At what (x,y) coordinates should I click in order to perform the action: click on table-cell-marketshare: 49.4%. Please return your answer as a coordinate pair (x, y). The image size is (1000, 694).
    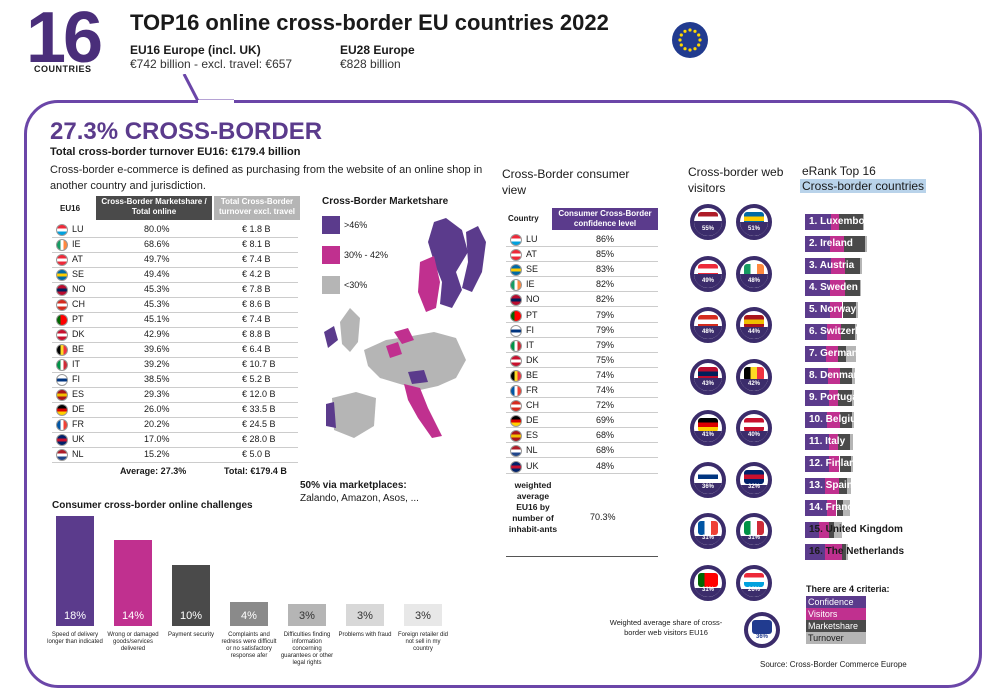
    Looking at the image, I should click on (157, 274).